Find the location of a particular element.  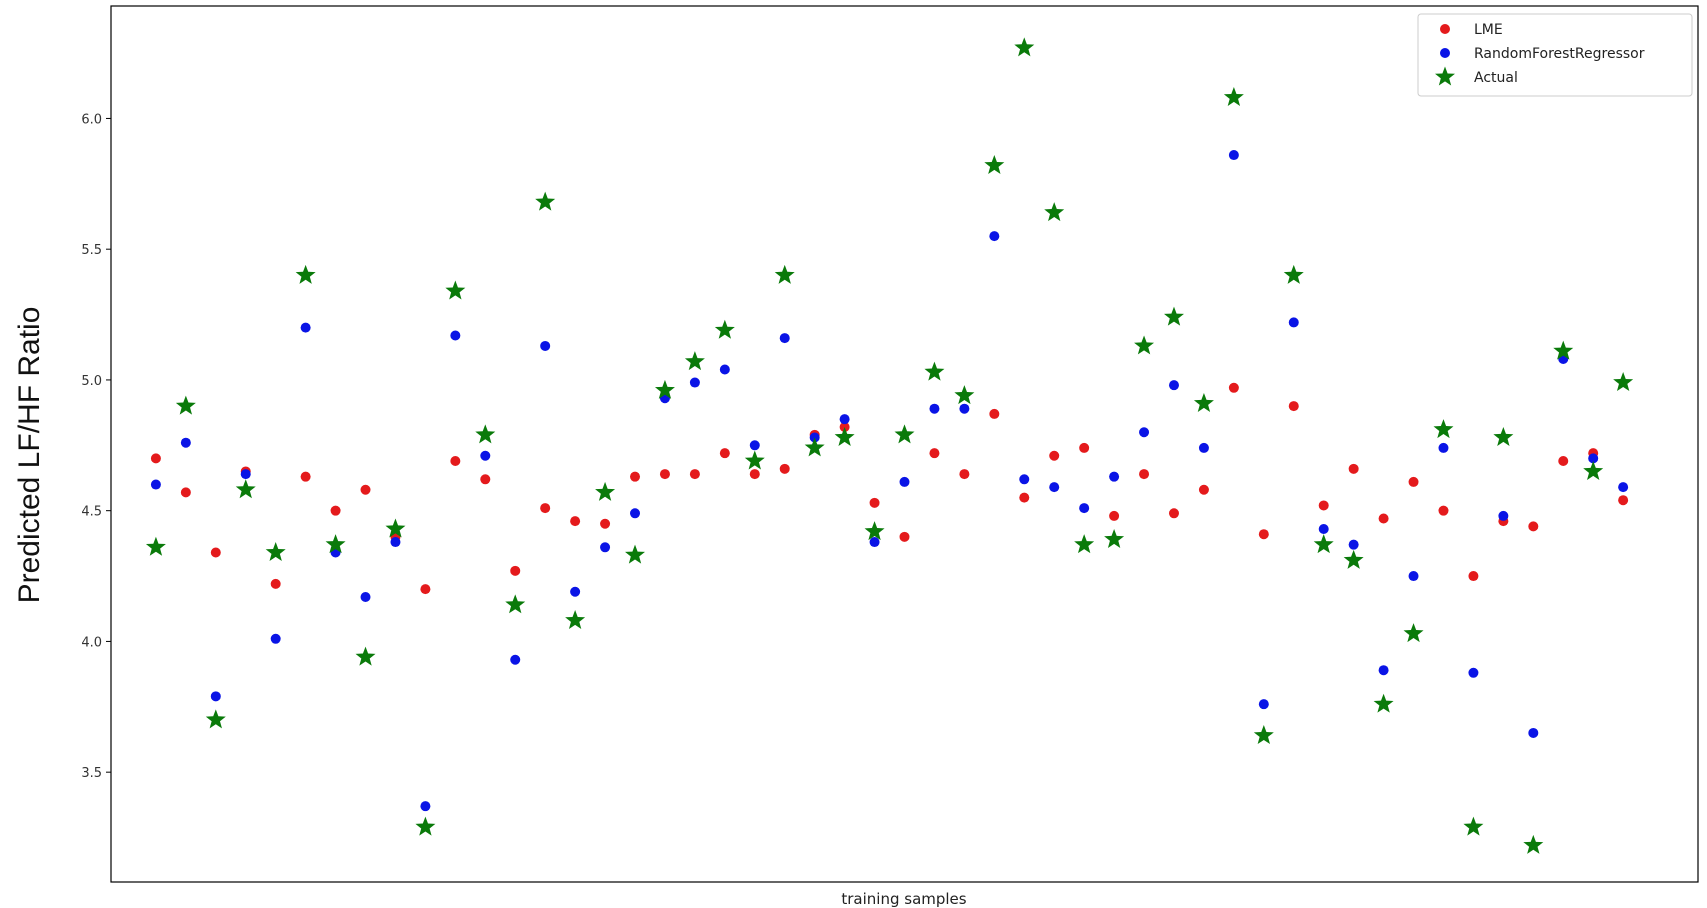

legend-box is located at coordinates (1555, 55).